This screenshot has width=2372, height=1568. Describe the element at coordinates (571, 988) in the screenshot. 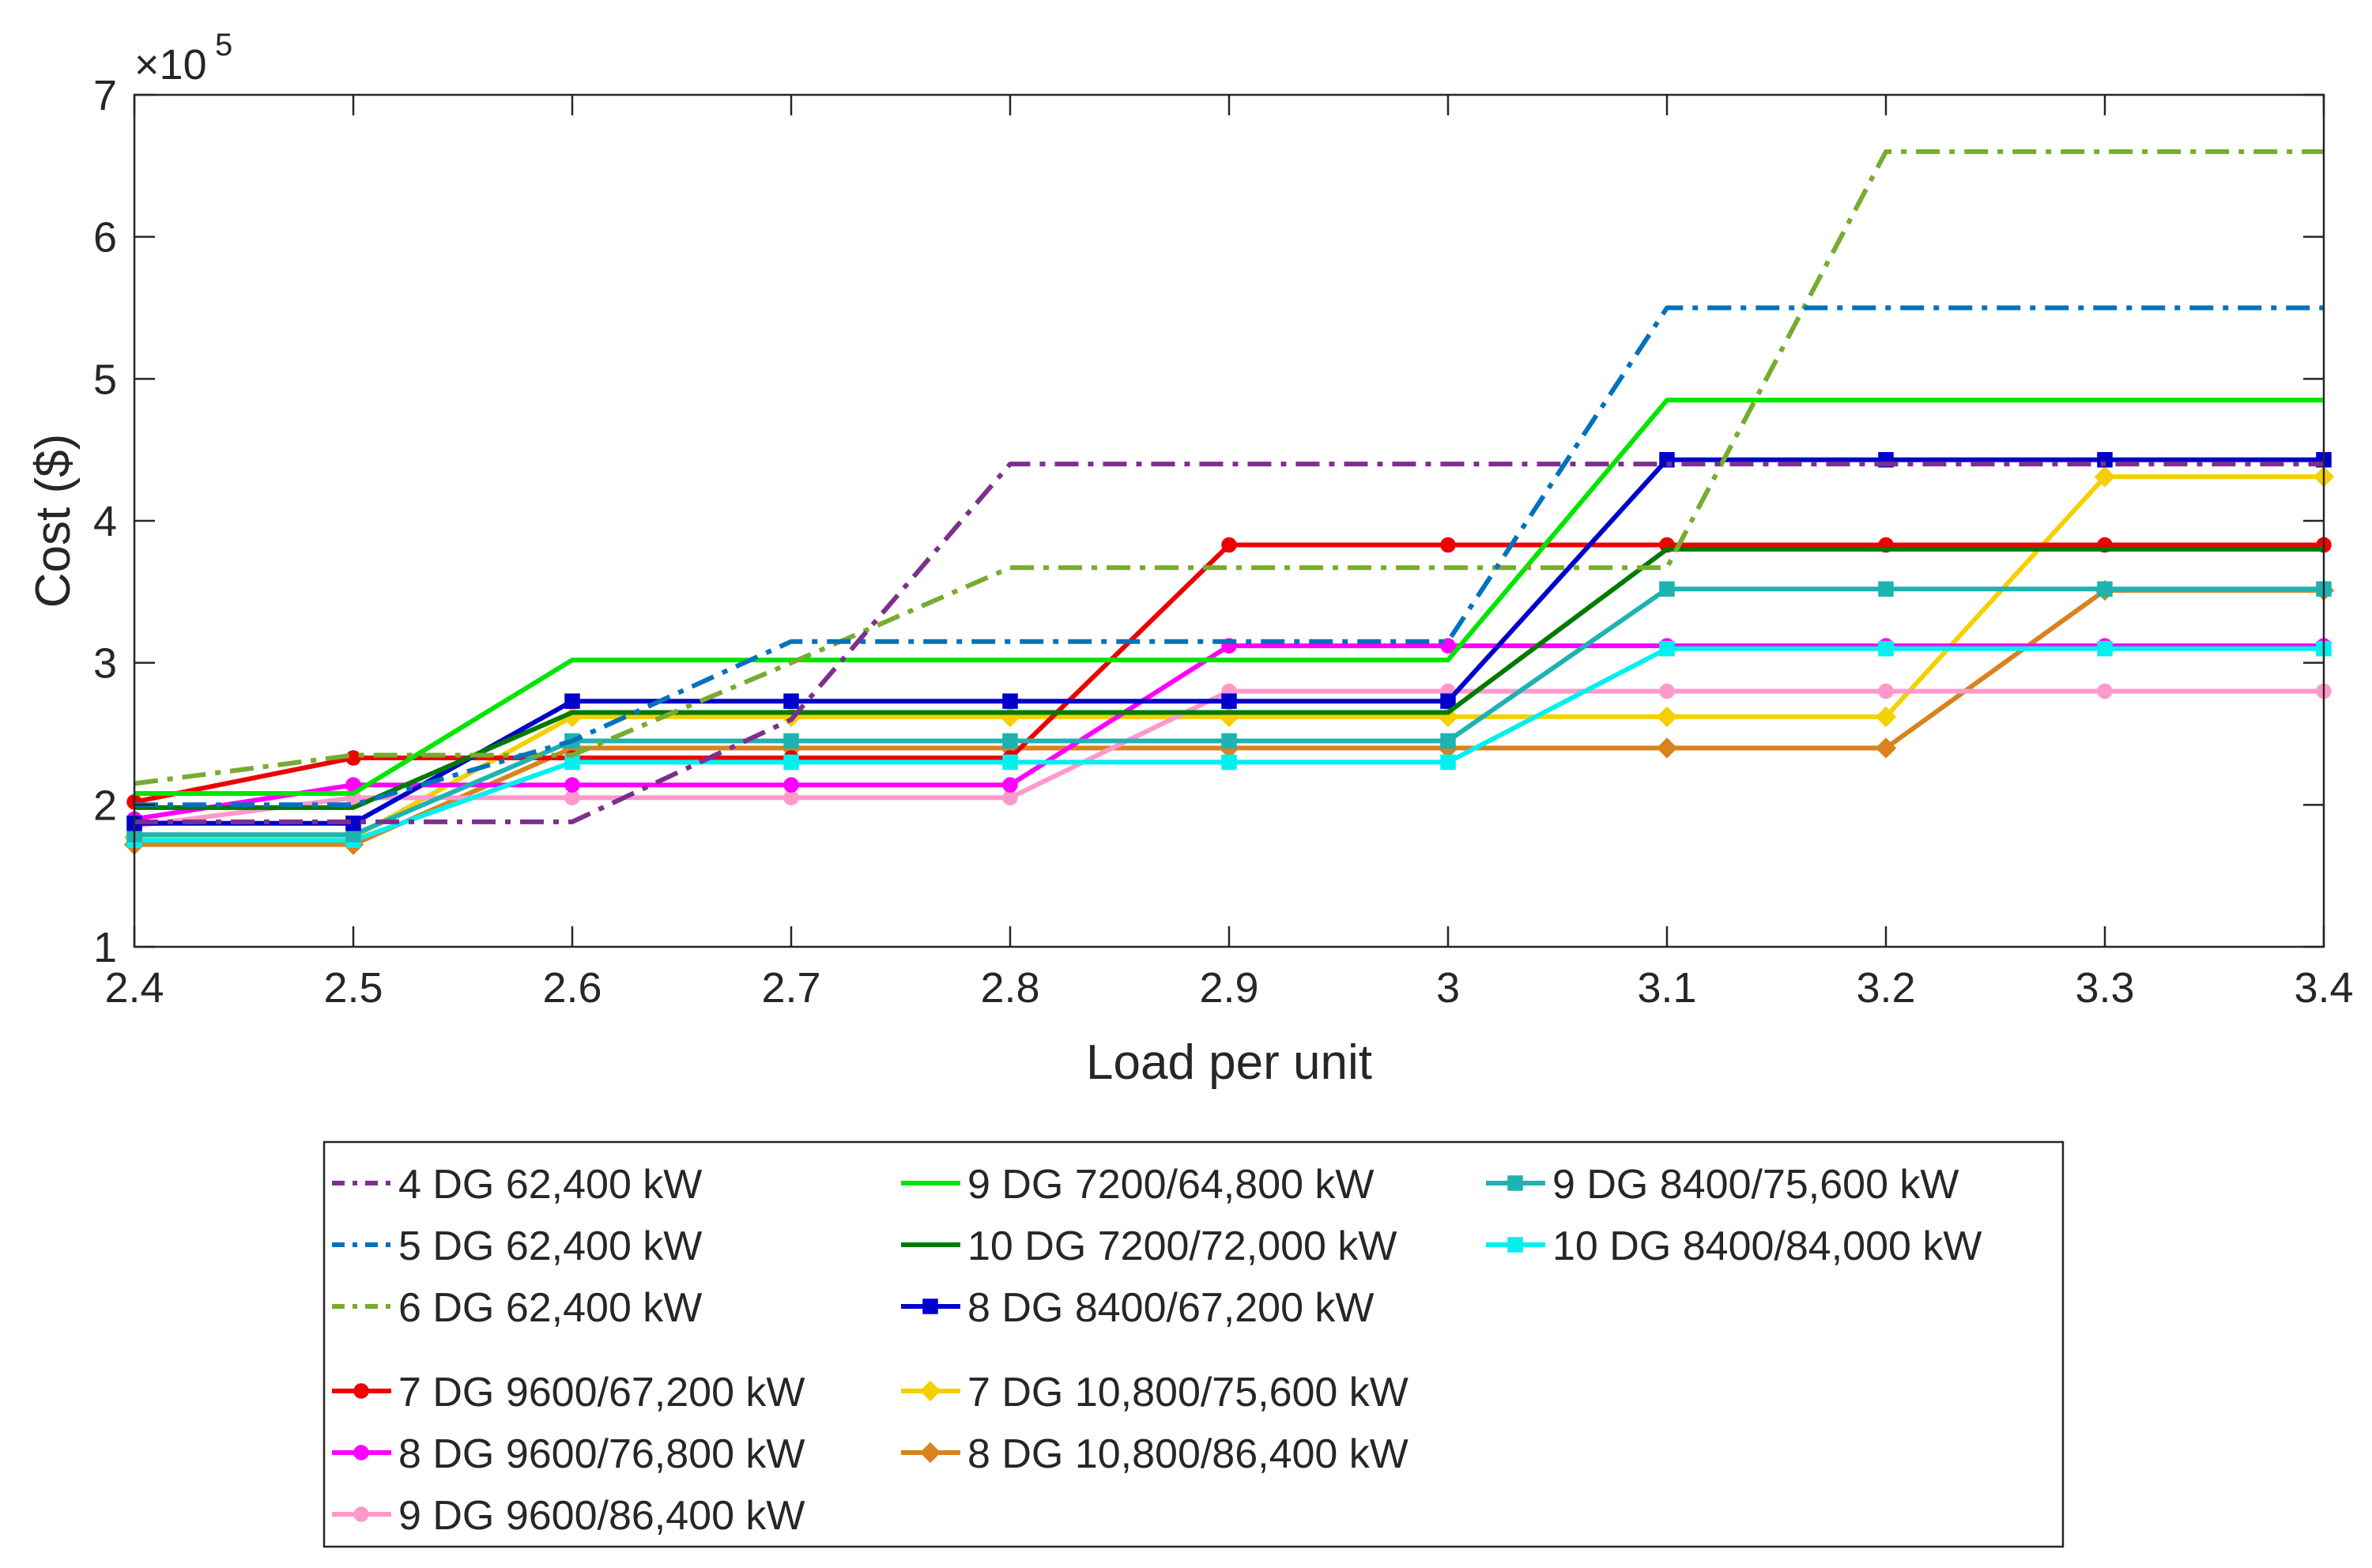

I see `x-tick-label: 2.6` at that location.